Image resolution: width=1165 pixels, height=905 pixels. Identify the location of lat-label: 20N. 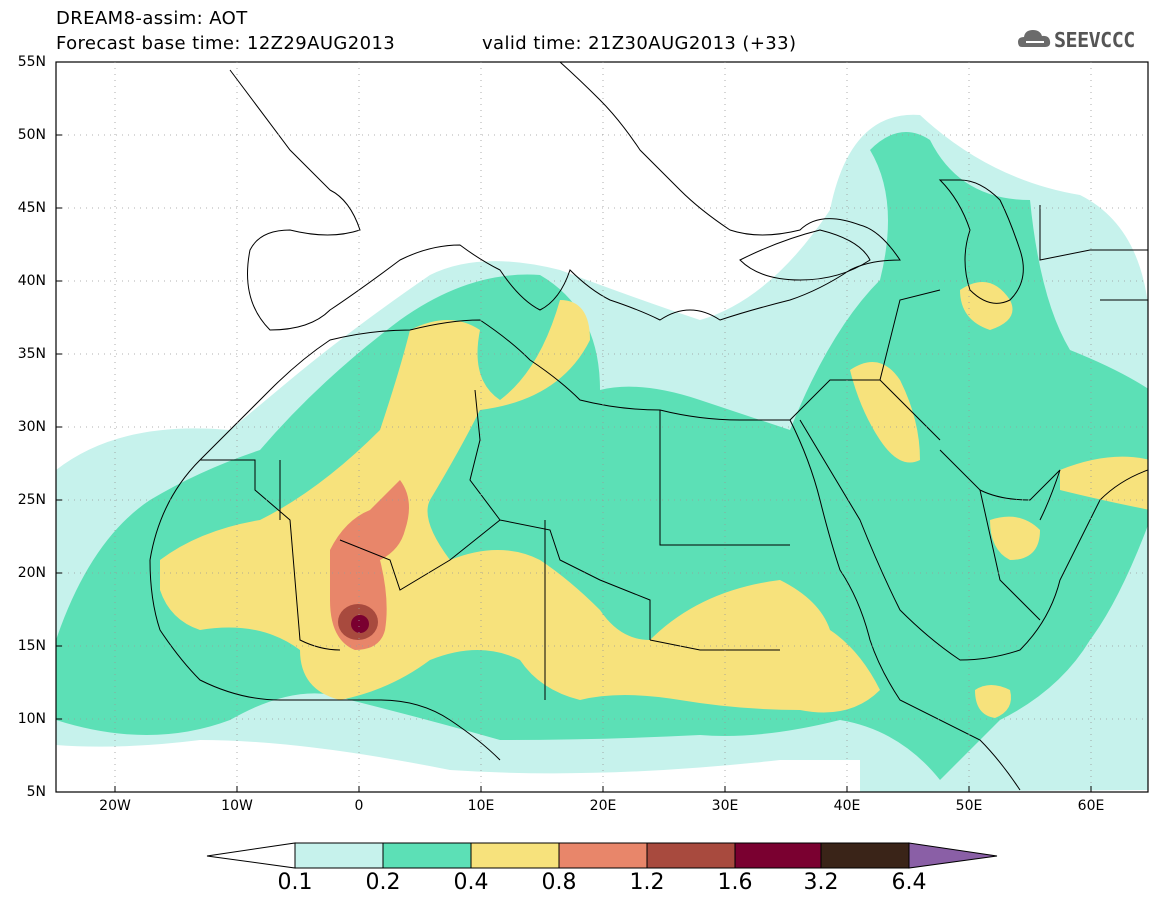
(31, 573).